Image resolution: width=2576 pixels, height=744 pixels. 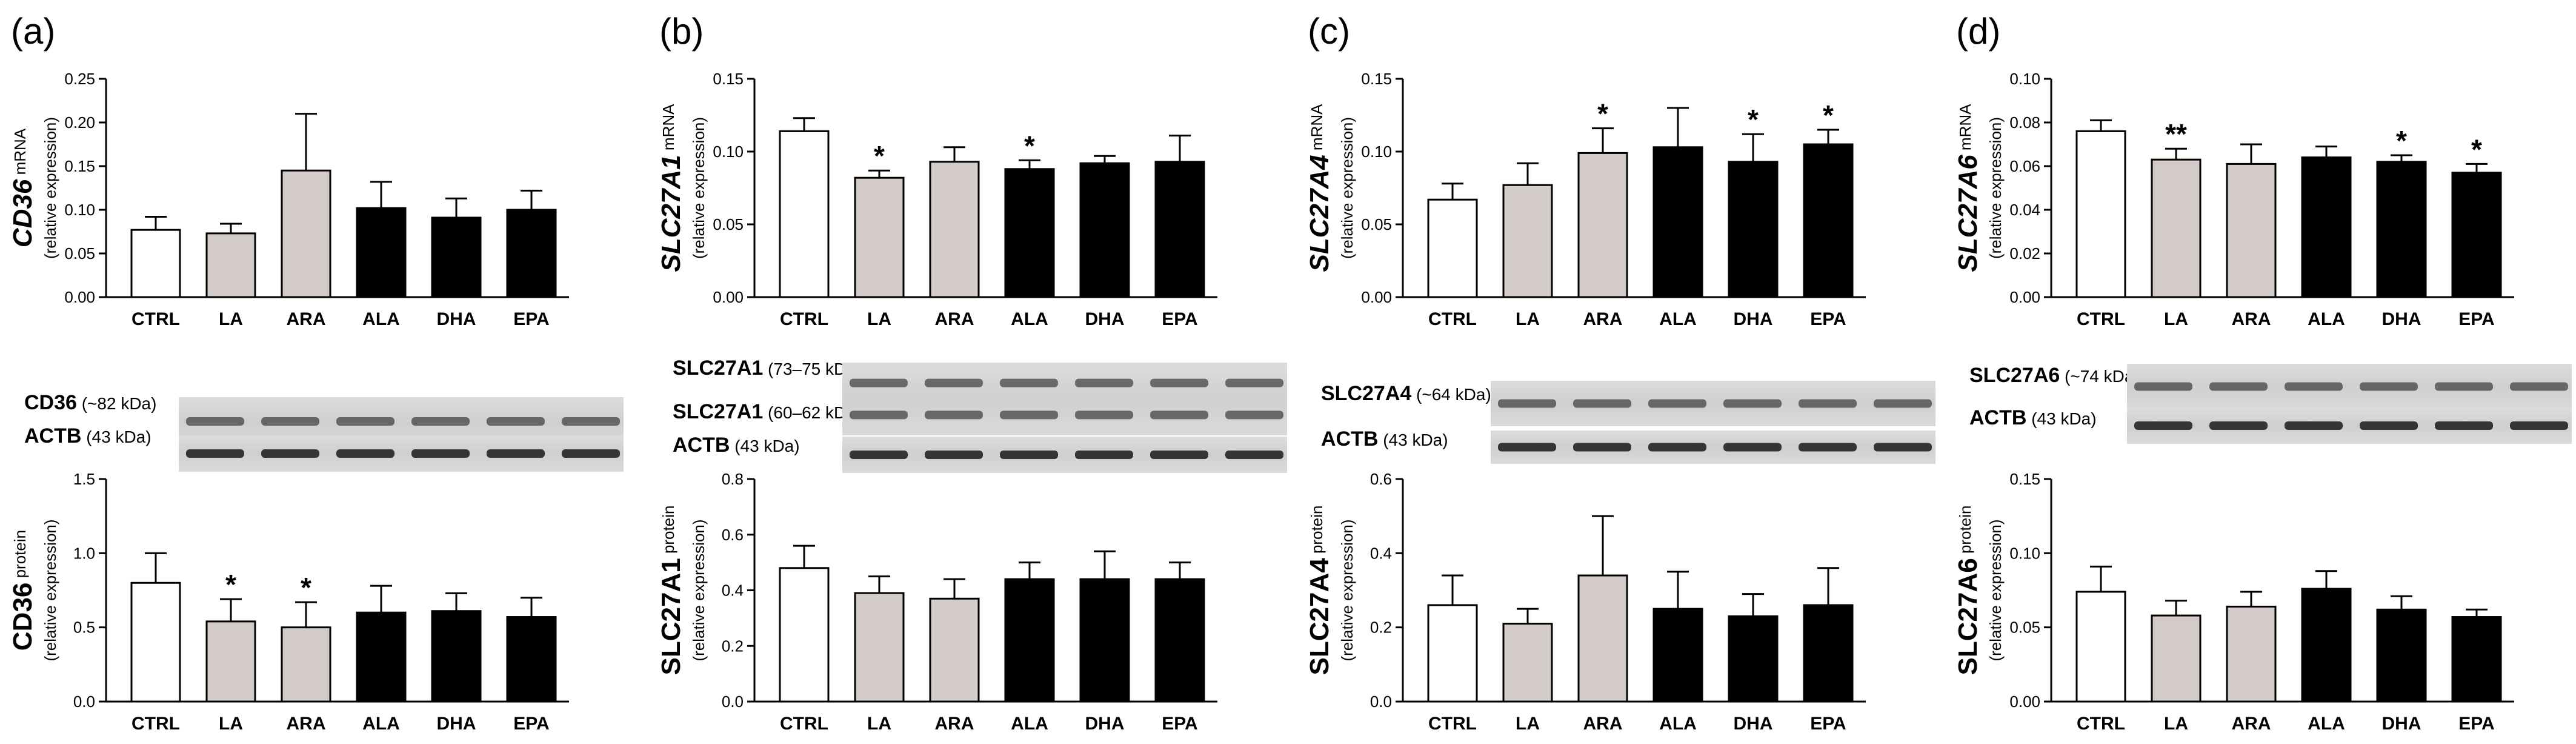 I want to click on blot-label: SLC27A1 (60–62 kDa), so click(x=767, y=412).